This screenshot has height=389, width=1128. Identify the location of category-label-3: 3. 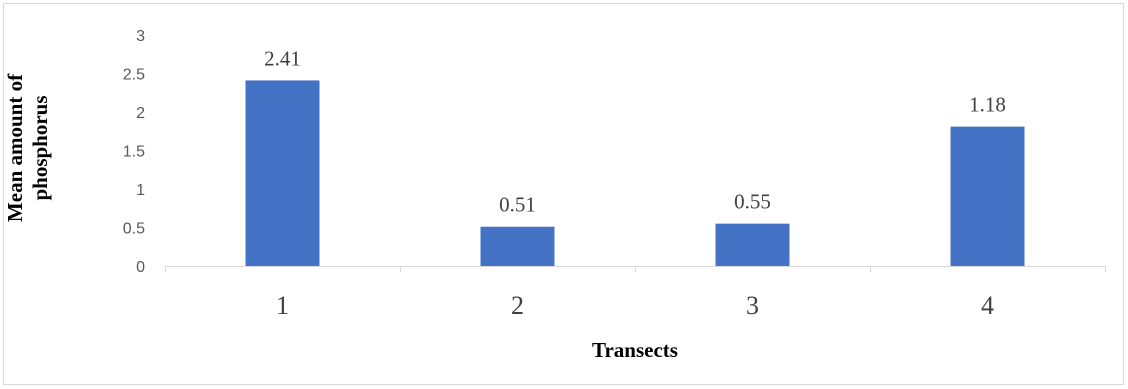
(752, 305).